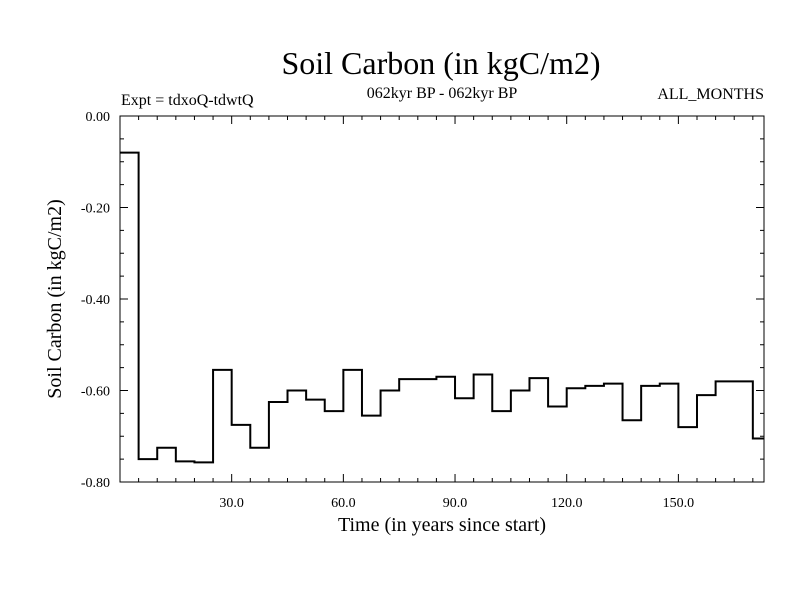 The height and width of the screenshot is (600, 800). Describe the element at coordinates (187, 100) in the screenshot. I see `experiment-label: Expt = tdxoQ-tdwtQ` at that location.